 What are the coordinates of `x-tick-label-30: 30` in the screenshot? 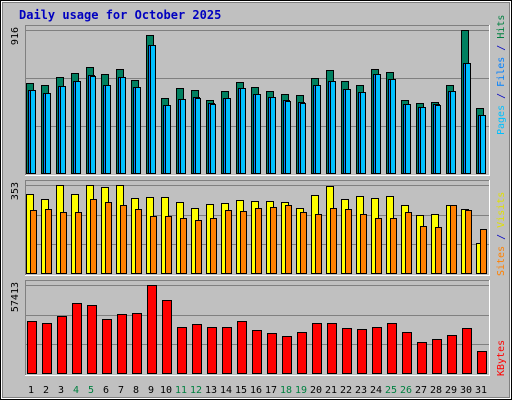 It's located at (466, 390).